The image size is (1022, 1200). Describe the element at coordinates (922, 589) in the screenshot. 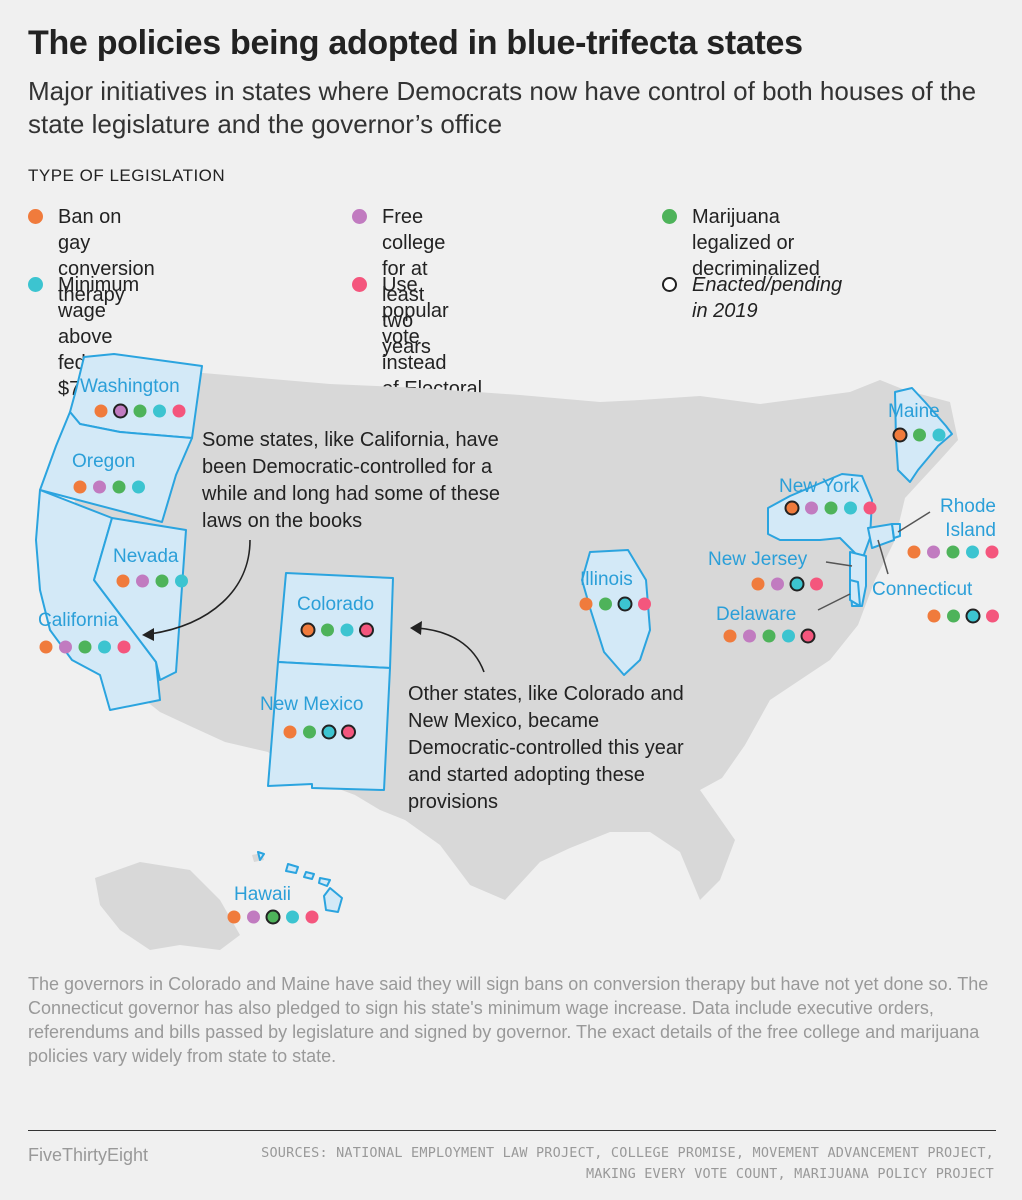

I see `state-label-connecticut: Connecticut` at that location.